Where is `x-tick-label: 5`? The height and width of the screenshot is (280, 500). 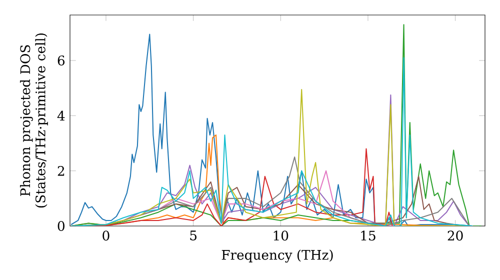
x-tick-label: 5 is located at coordinates (193, 235).